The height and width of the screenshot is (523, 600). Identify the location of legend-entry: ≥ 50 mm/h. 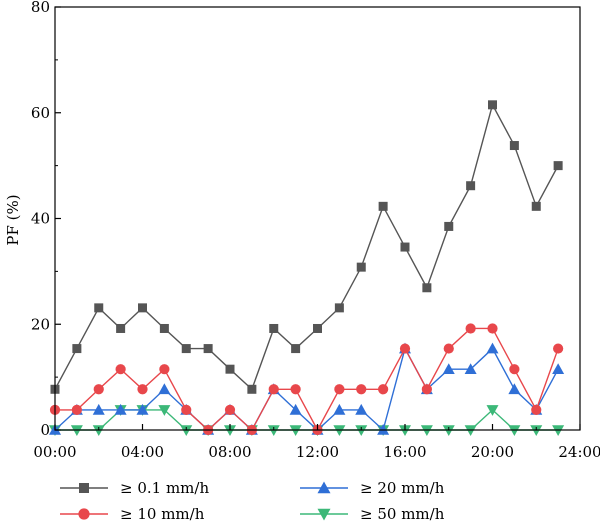
(372, 514).